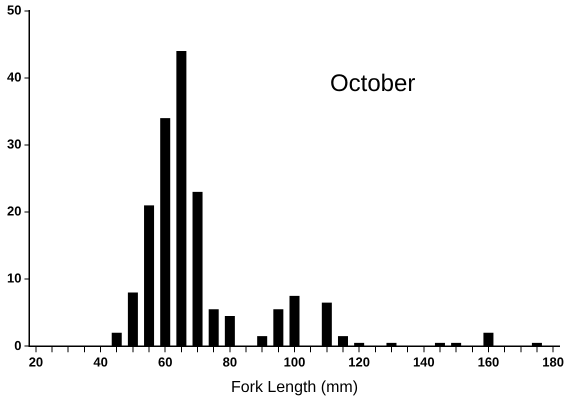 The width and height of the screenshot is (567, 405). I want to click on y-tick-label: 40, so click(14, 76).